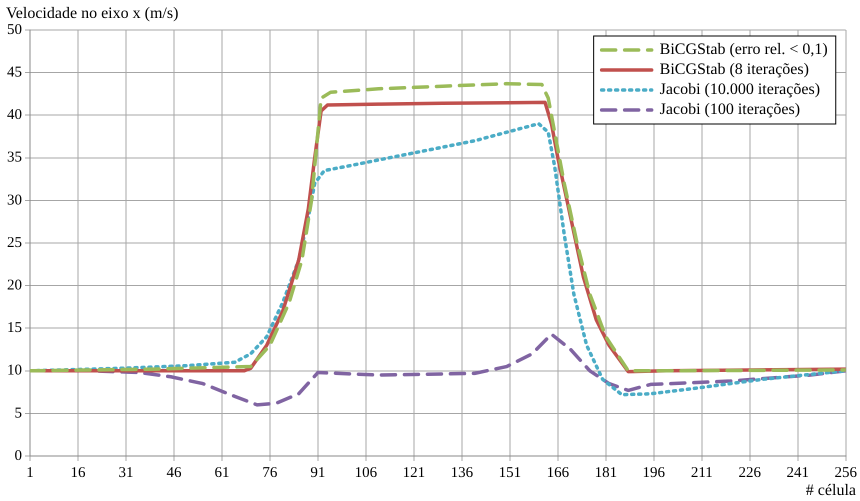  Describe the element at coordinates (222, 472) in the screenshot. I see `x-tick-label: 61` at that location.